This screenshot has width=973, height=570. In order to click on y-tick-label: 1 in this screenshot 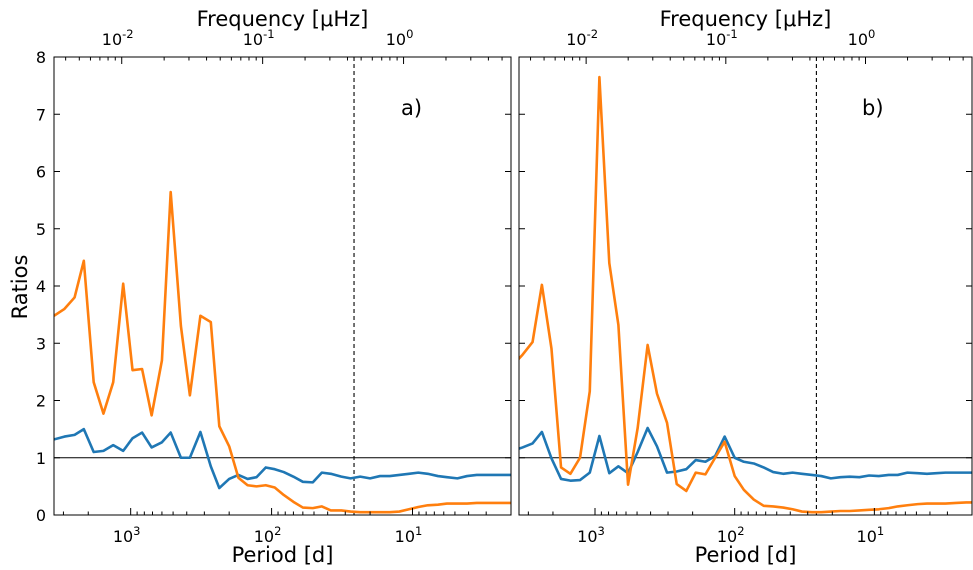, I will do `click(41, 458)`.